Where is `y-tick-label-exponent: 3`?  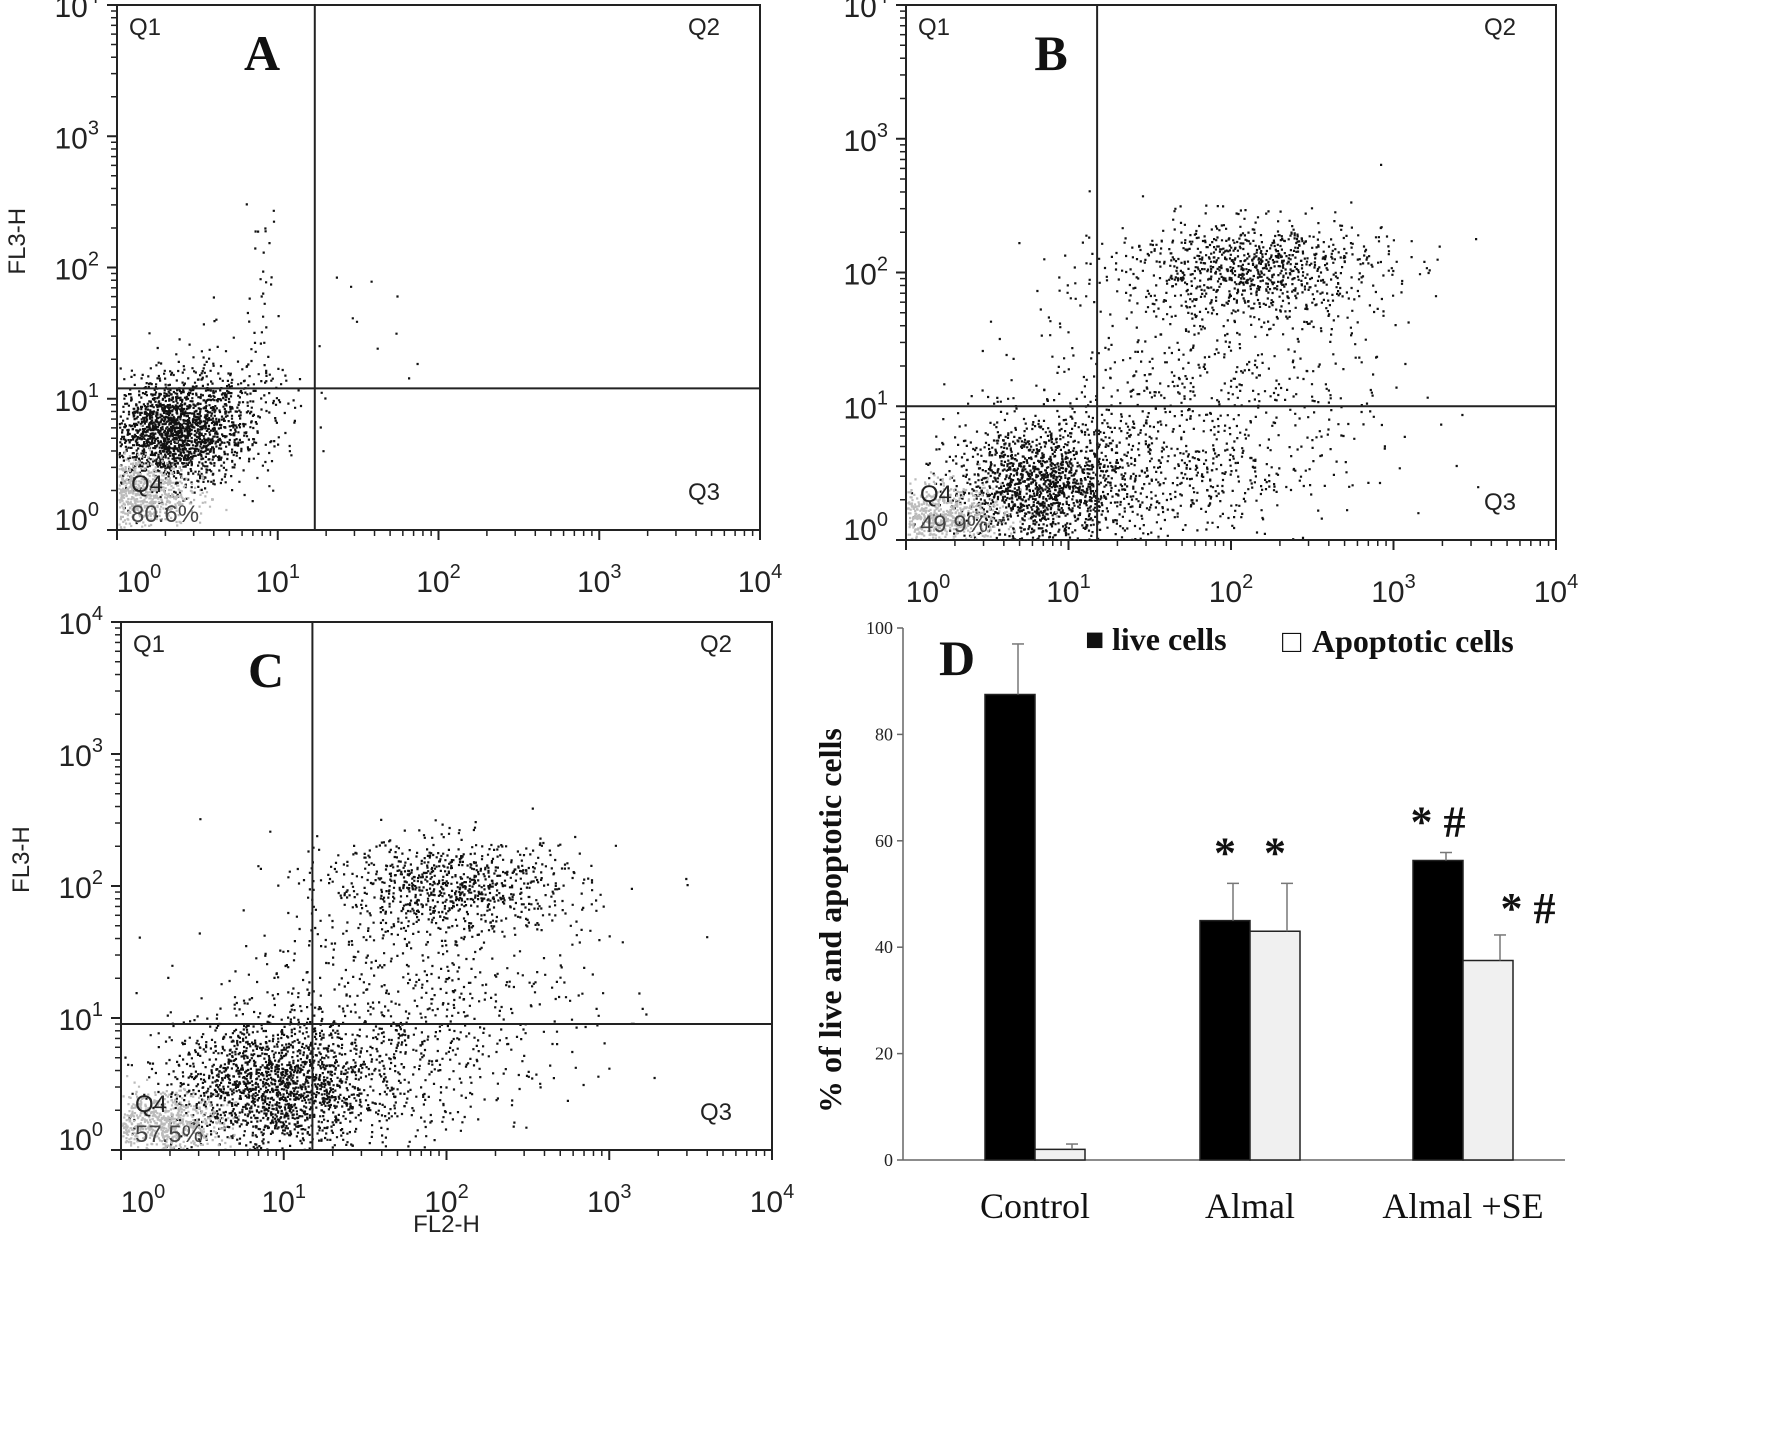
y-tick-label-exponent: 3 is located at coordinates (882, 131).